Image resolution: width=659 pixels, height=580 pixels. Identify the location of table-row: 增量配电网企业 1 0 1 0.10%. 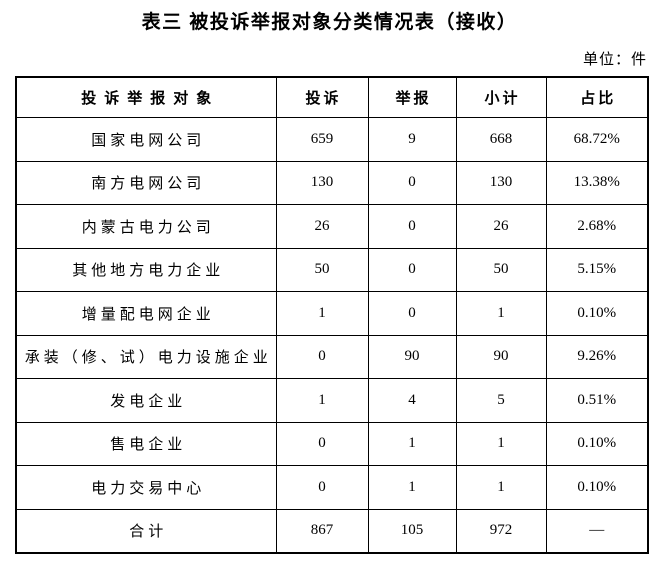
(332, 313).